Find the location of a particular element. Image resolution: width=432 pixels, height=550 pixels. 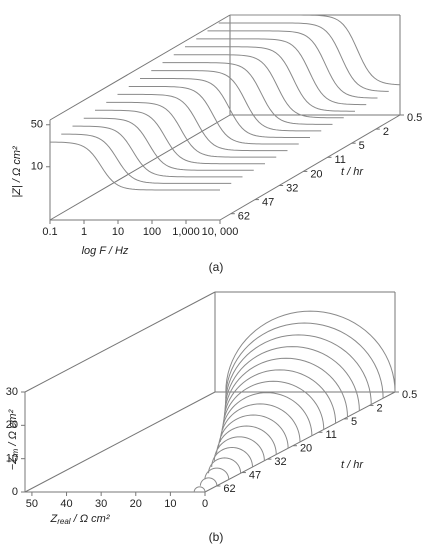

x-axis-title: log F / Hz is located at coordinates (105, 251).